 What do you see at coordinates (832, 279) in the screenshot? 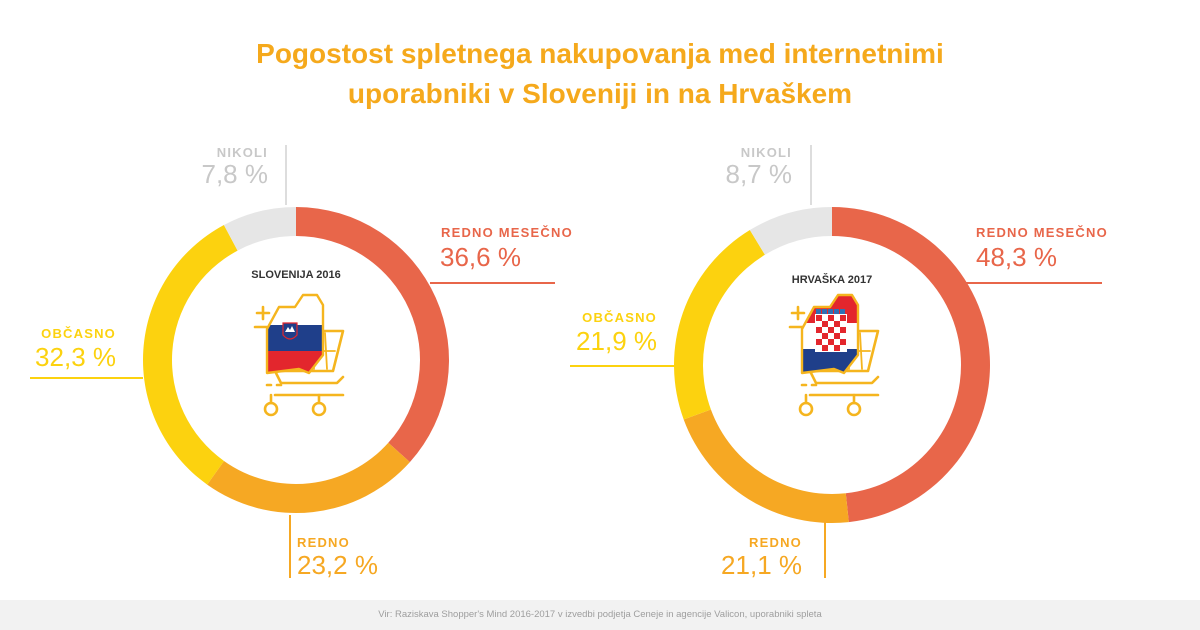
I see `donut-center-title: HRVAŠKA 2017` at bounding box center [832, 279].